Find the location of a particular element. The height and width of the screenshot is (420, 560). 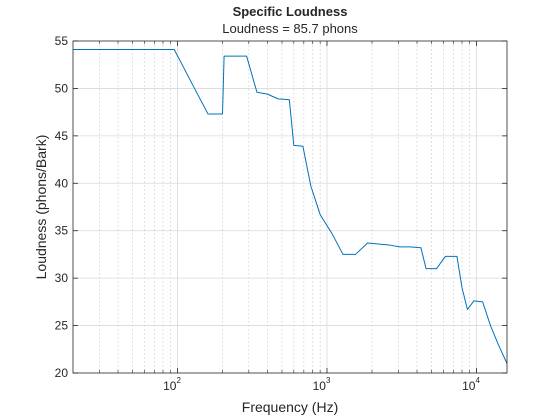

chart-title: Specific Loudness is located at coordinates (290, 11).